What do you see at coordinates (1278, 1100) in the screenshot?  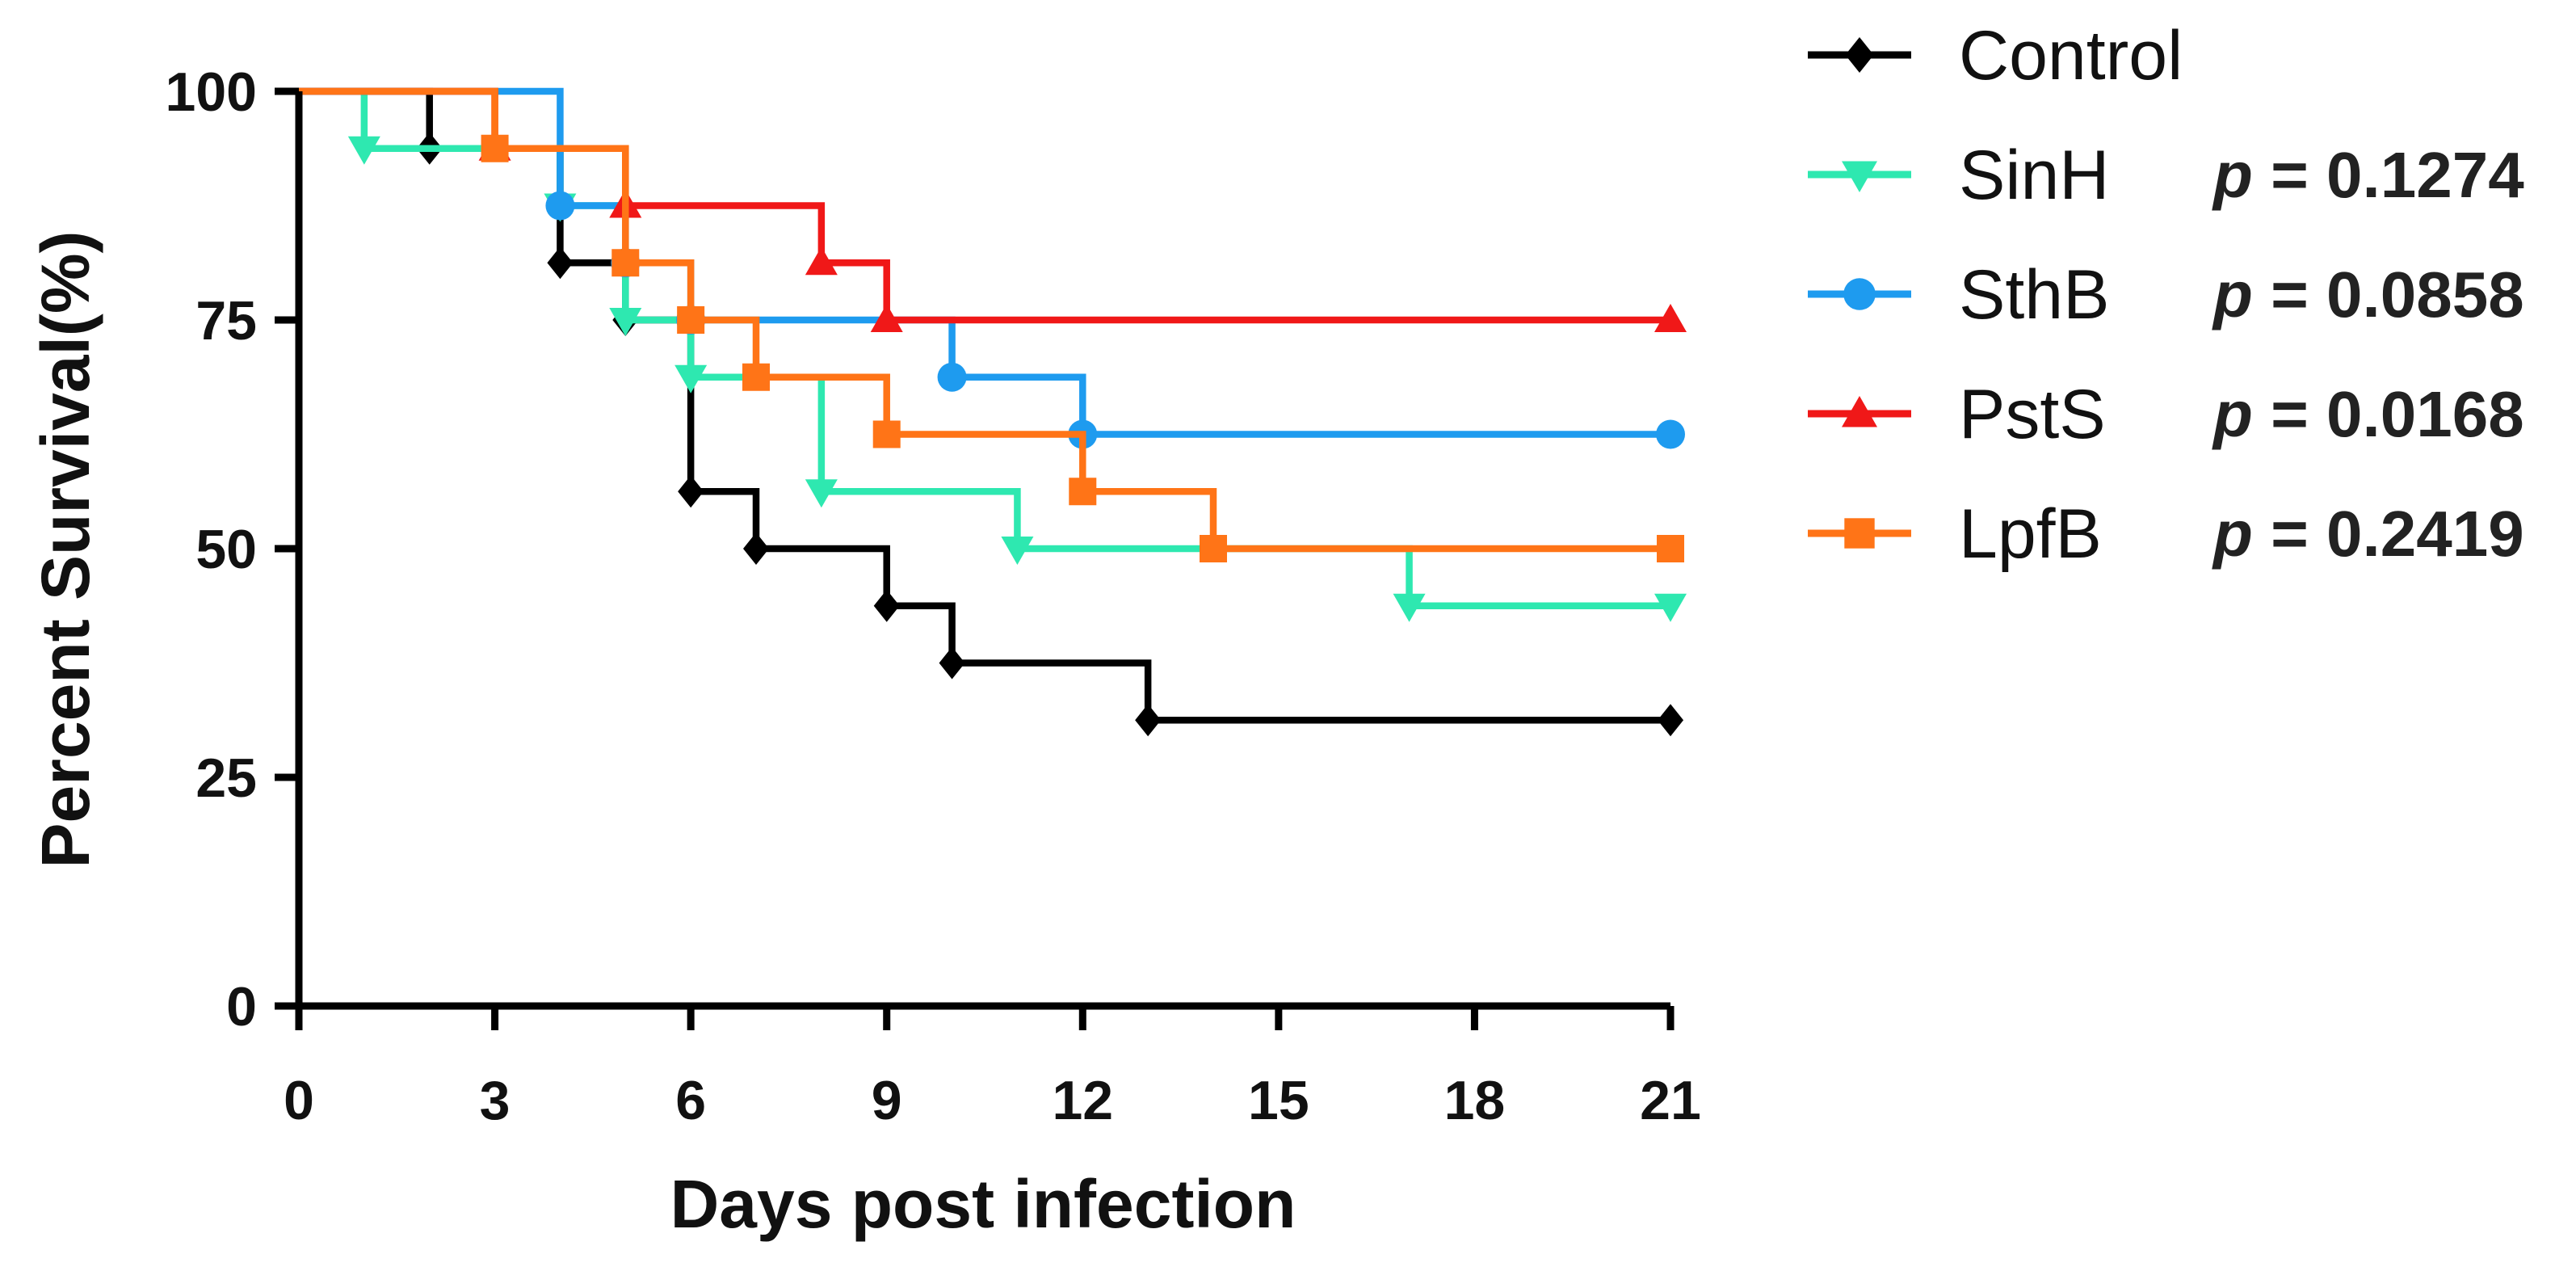 I see `x-tick-label: 15` at bounding box center [1278, 1100].